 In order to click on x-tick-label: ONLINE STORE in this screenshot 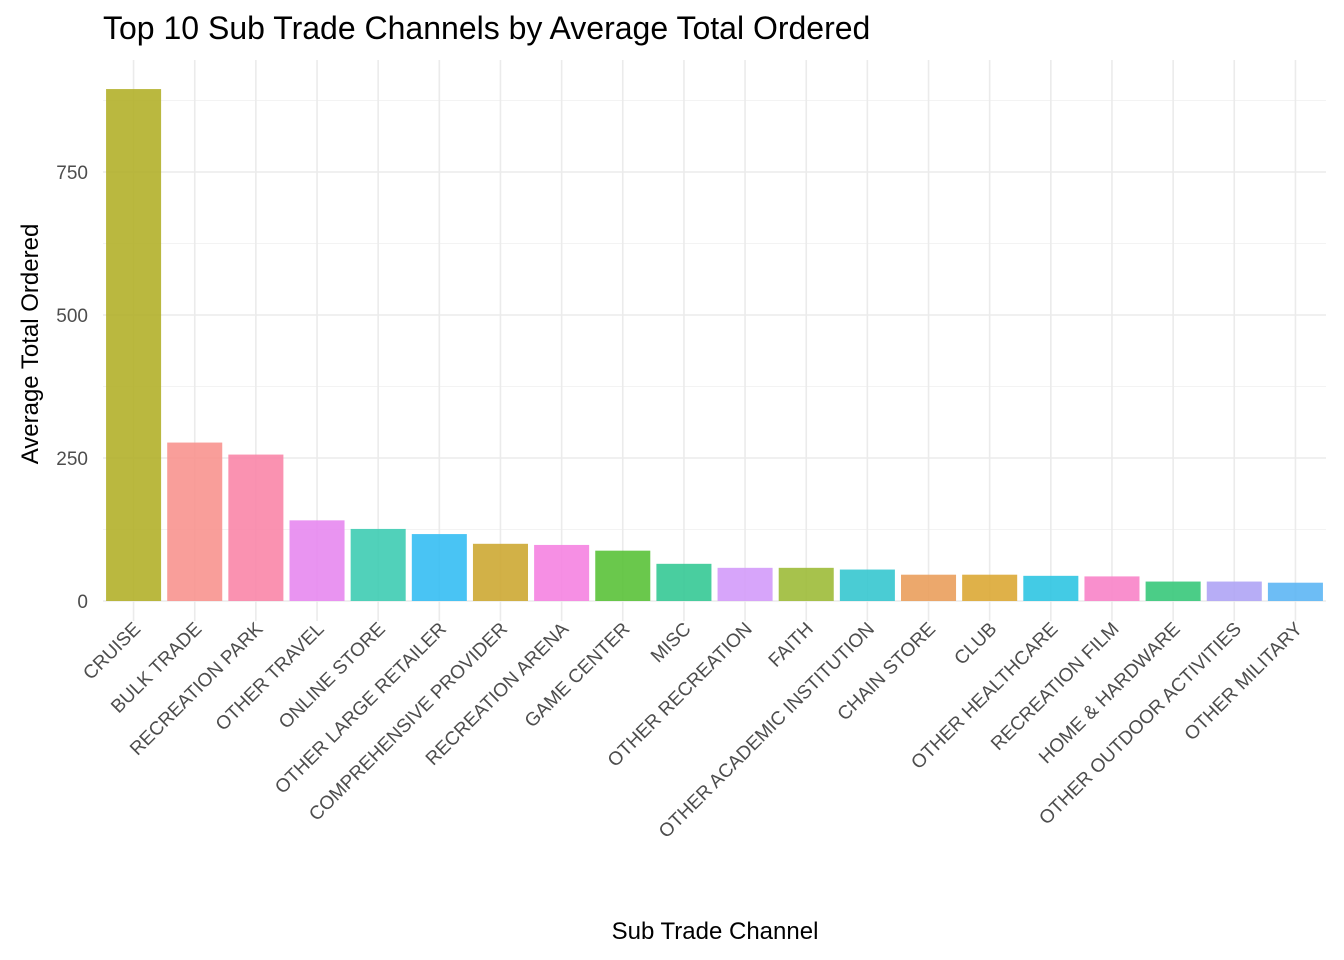, I will do `click(332, 676)`.